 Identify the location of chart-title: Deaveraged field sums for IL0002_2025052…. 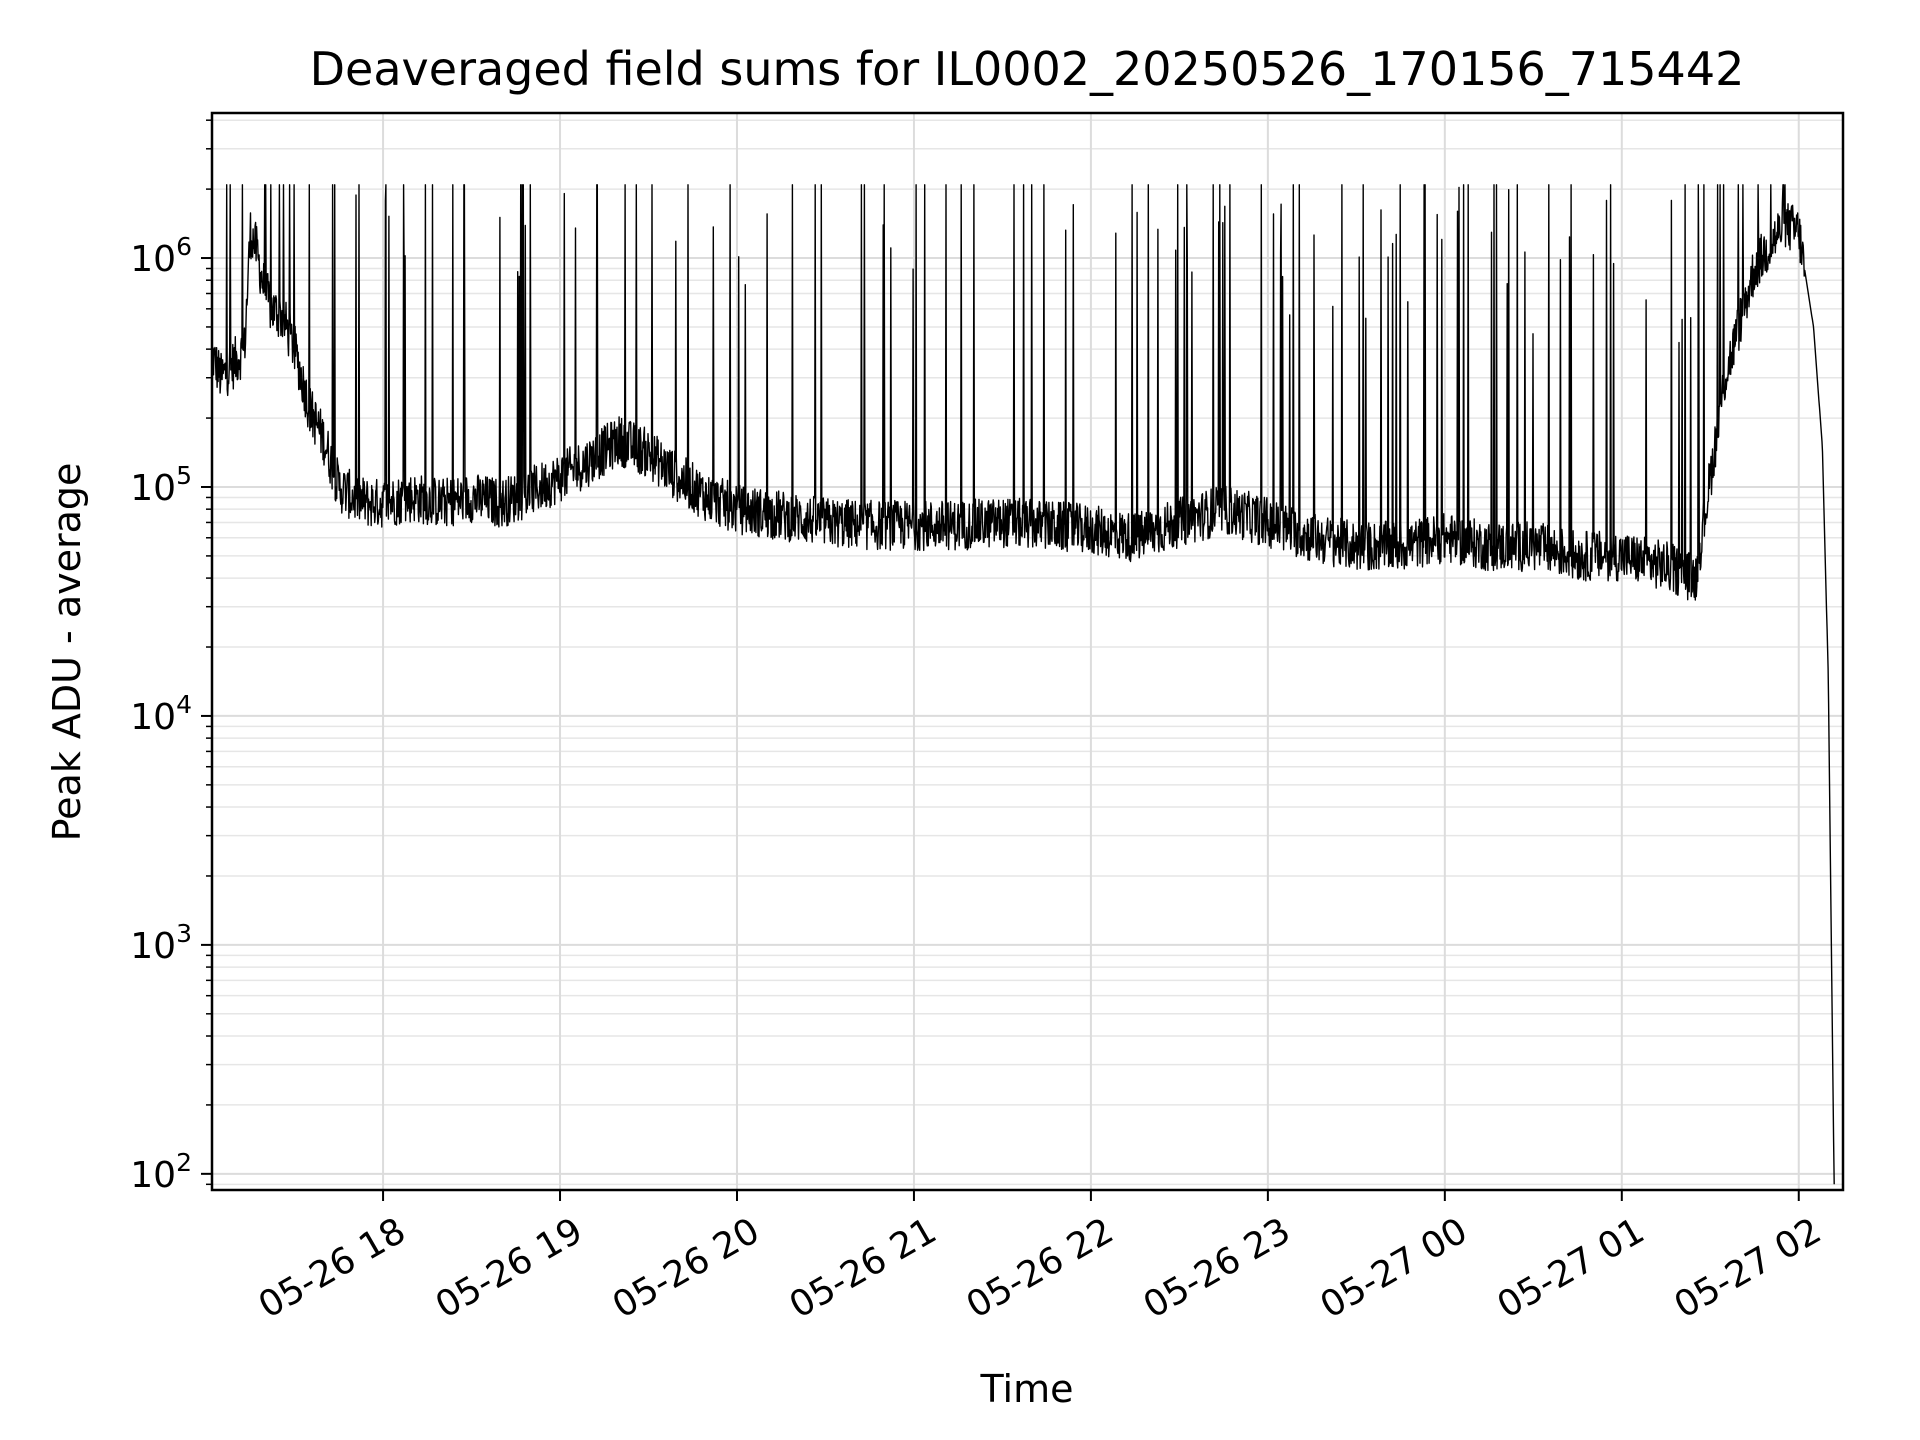
(1027, 69).